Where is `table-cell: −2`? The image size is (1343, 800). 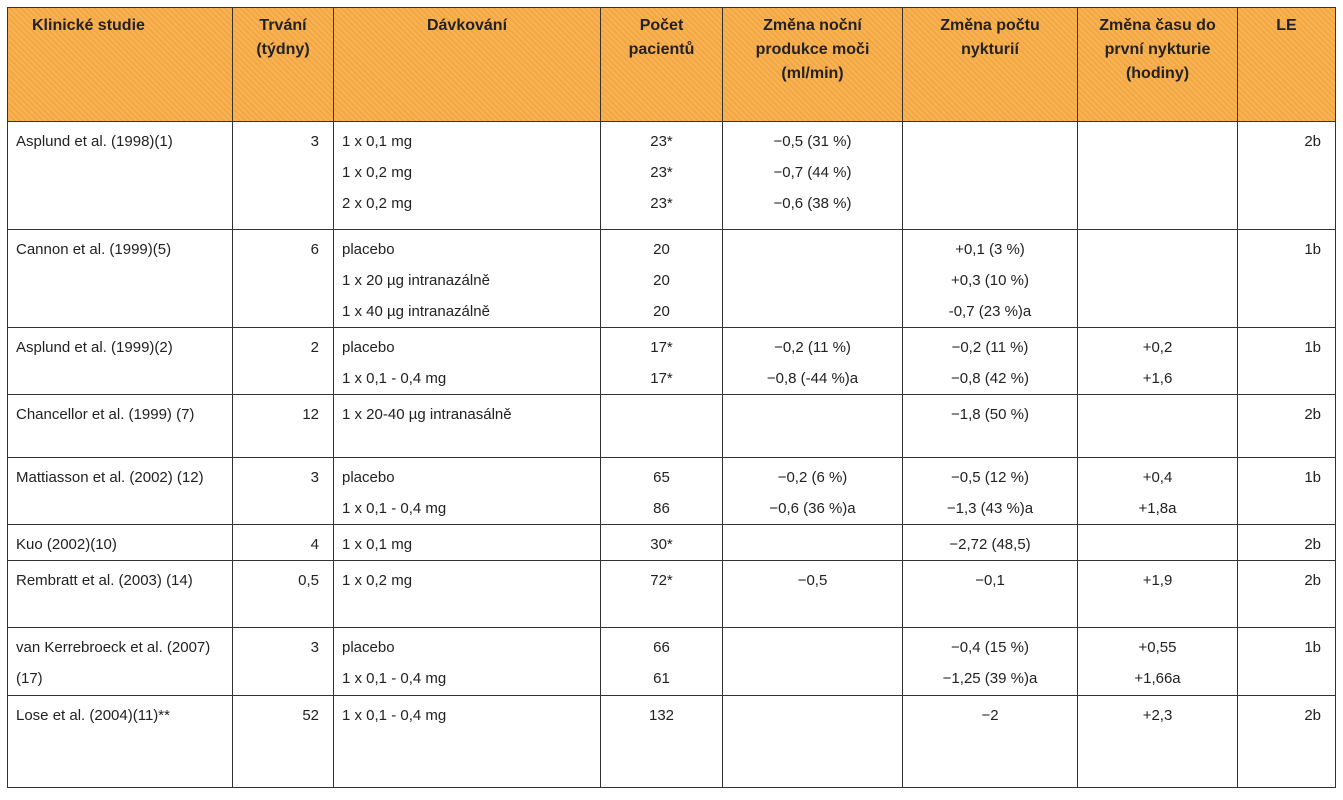 table-cell: −2 is located at coordinates (990, 741).